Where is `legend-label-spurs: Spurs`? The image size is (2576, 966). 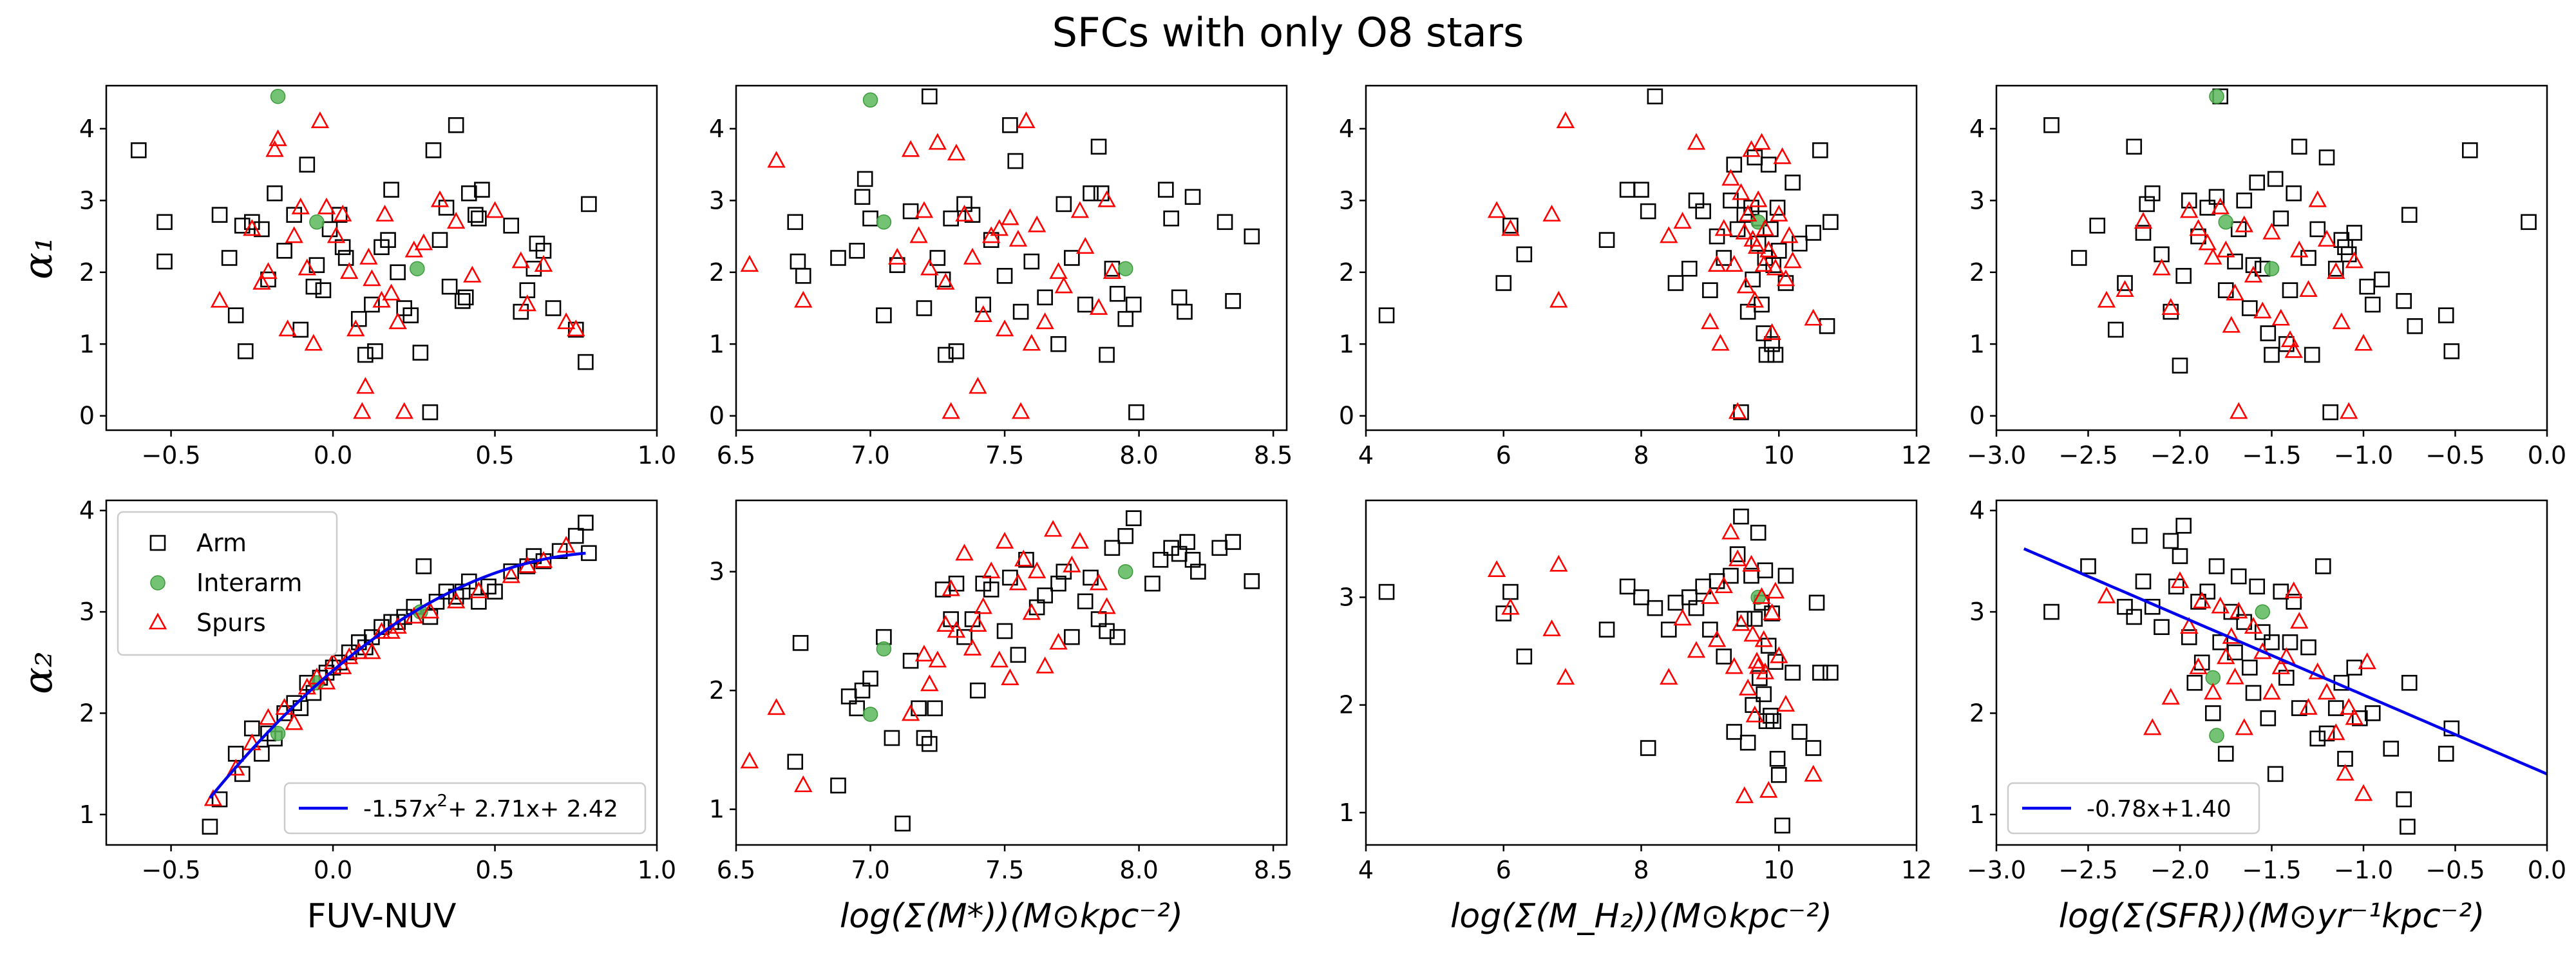
legend-label-spurs: Spurs is located at coordinates (231, 623).